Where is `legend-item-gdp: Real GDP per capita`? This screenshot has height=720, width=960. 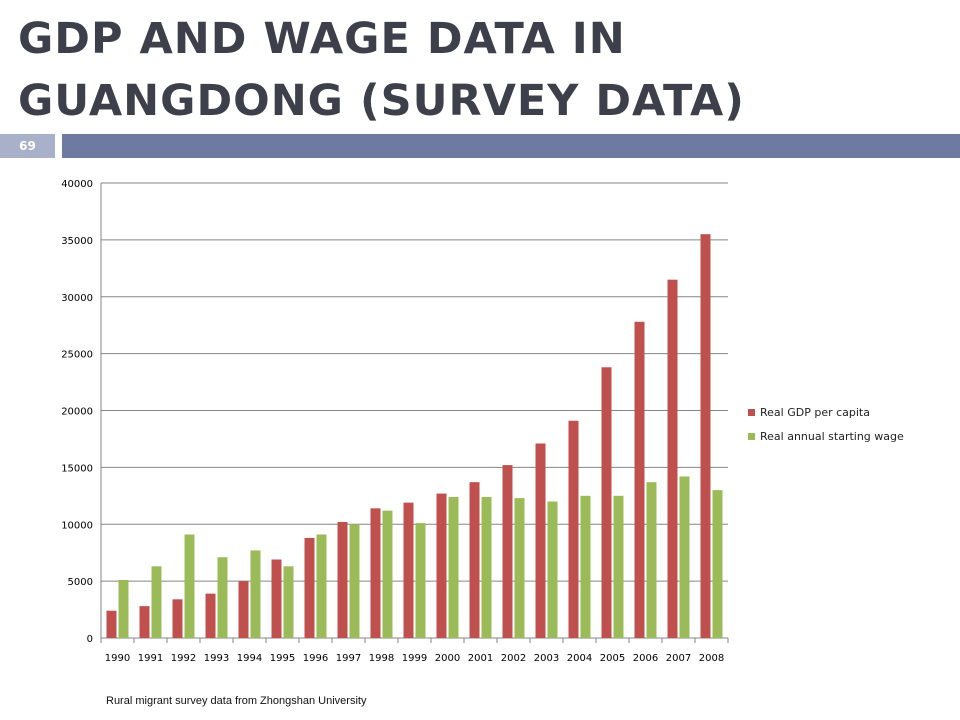
legend-item-gdp: Real GDP per capita is located at coordinates (826, 412).